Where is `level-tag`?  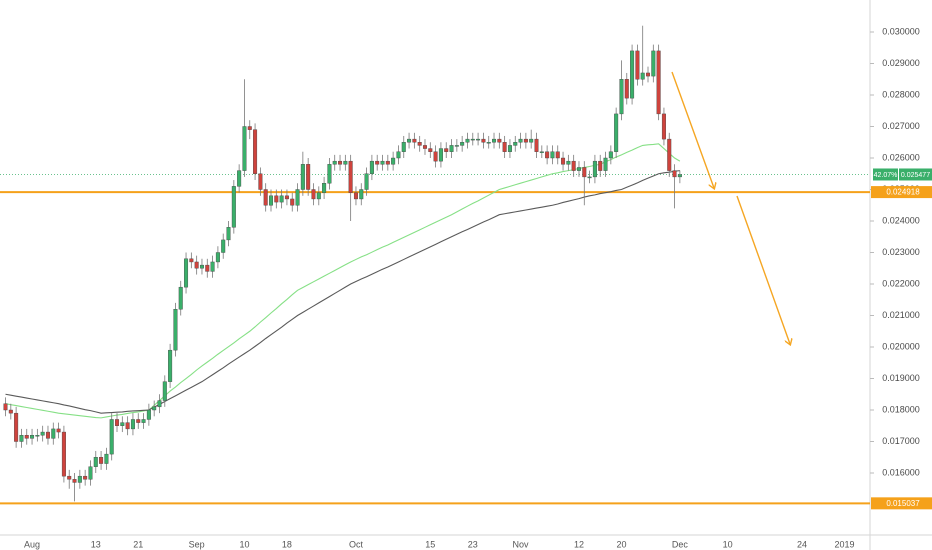
level-tag is located at coordinates (901, 192).